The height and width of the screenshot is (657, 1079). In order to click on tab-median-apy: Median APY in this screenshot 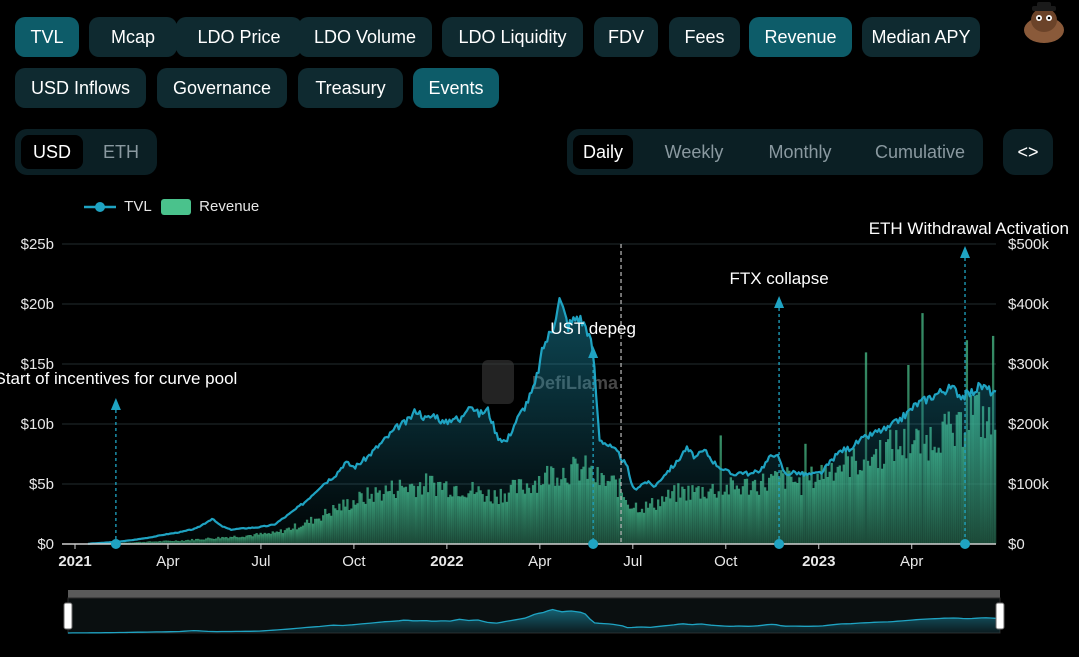, I will do `click(921, 37)`.